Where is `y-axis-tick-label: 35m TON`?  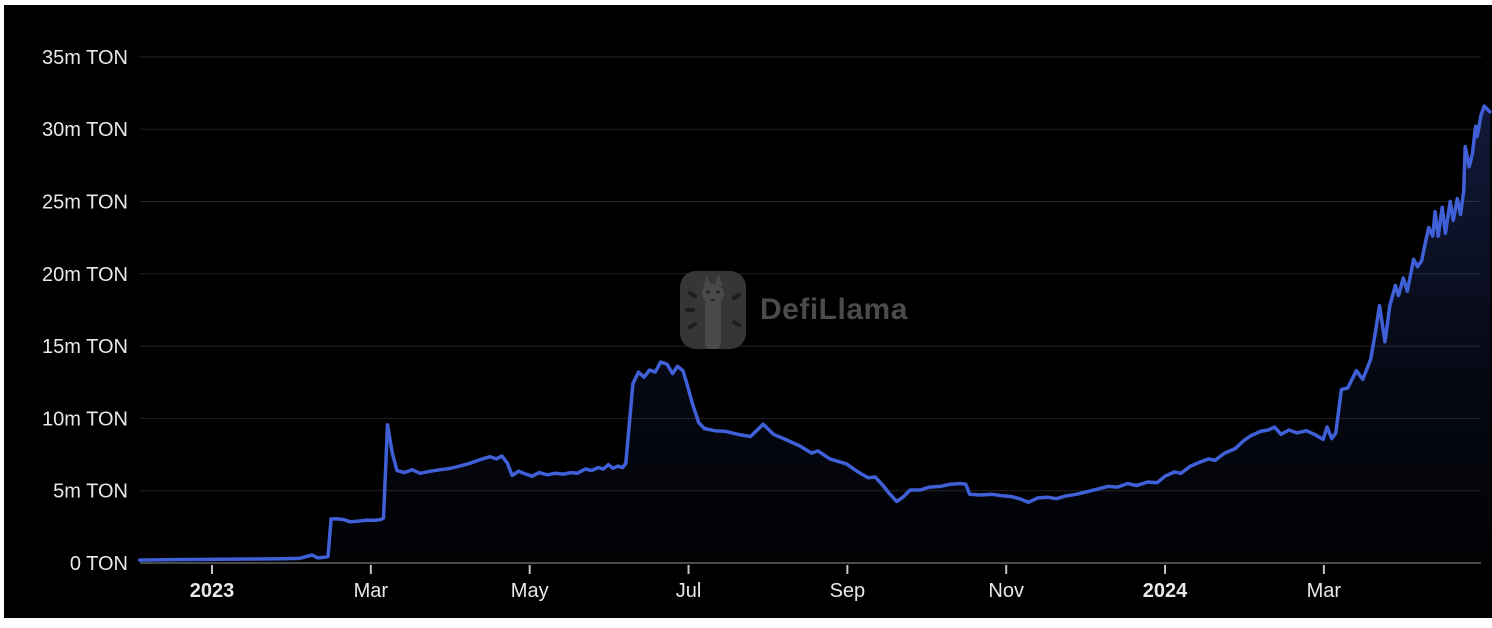 y-axis-tick-label: 35m TON is located at coordinates (85, 58).